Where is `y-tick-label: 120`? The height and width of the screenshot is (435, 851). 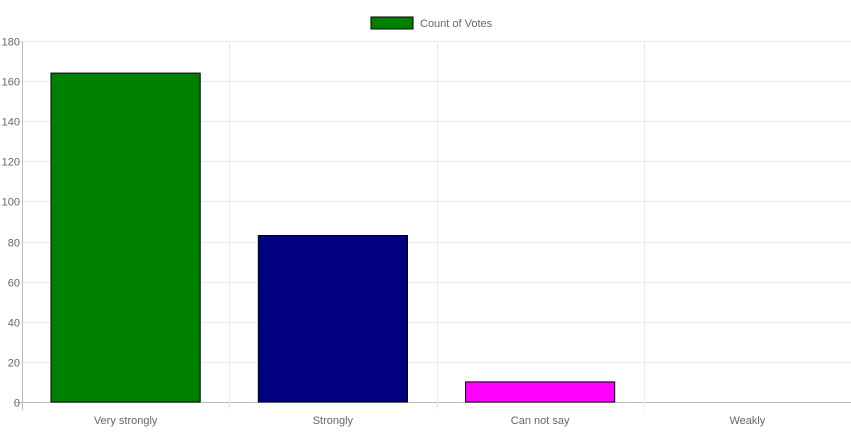
y-tick-label: 120 is located at coordinates (11, 163).